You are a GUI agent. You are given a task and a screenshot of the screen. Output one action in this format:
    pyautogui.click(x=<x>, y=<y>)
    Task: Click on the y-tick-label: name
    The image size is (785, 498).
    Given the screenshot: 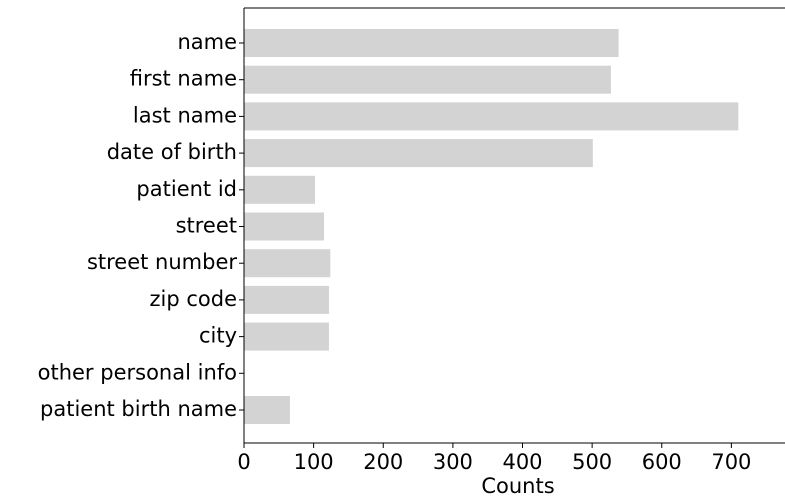 What is the action you would take?
    pyautogui.click(x=207, y=42)
    